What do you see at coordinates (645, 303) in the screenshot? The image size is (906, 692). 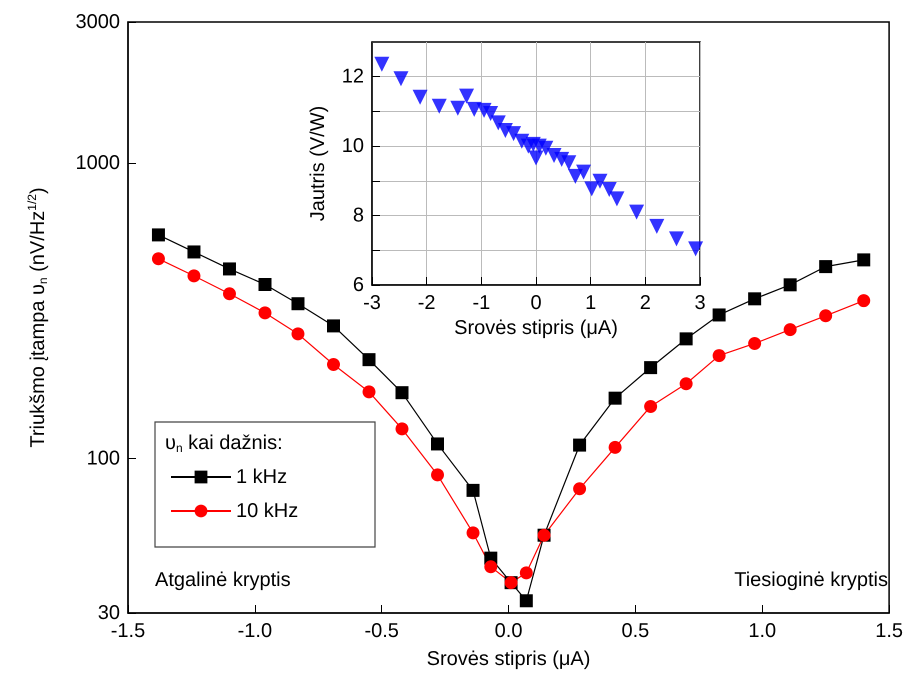 I see `x-tick-label: 2` at bounding box center [645, 303].